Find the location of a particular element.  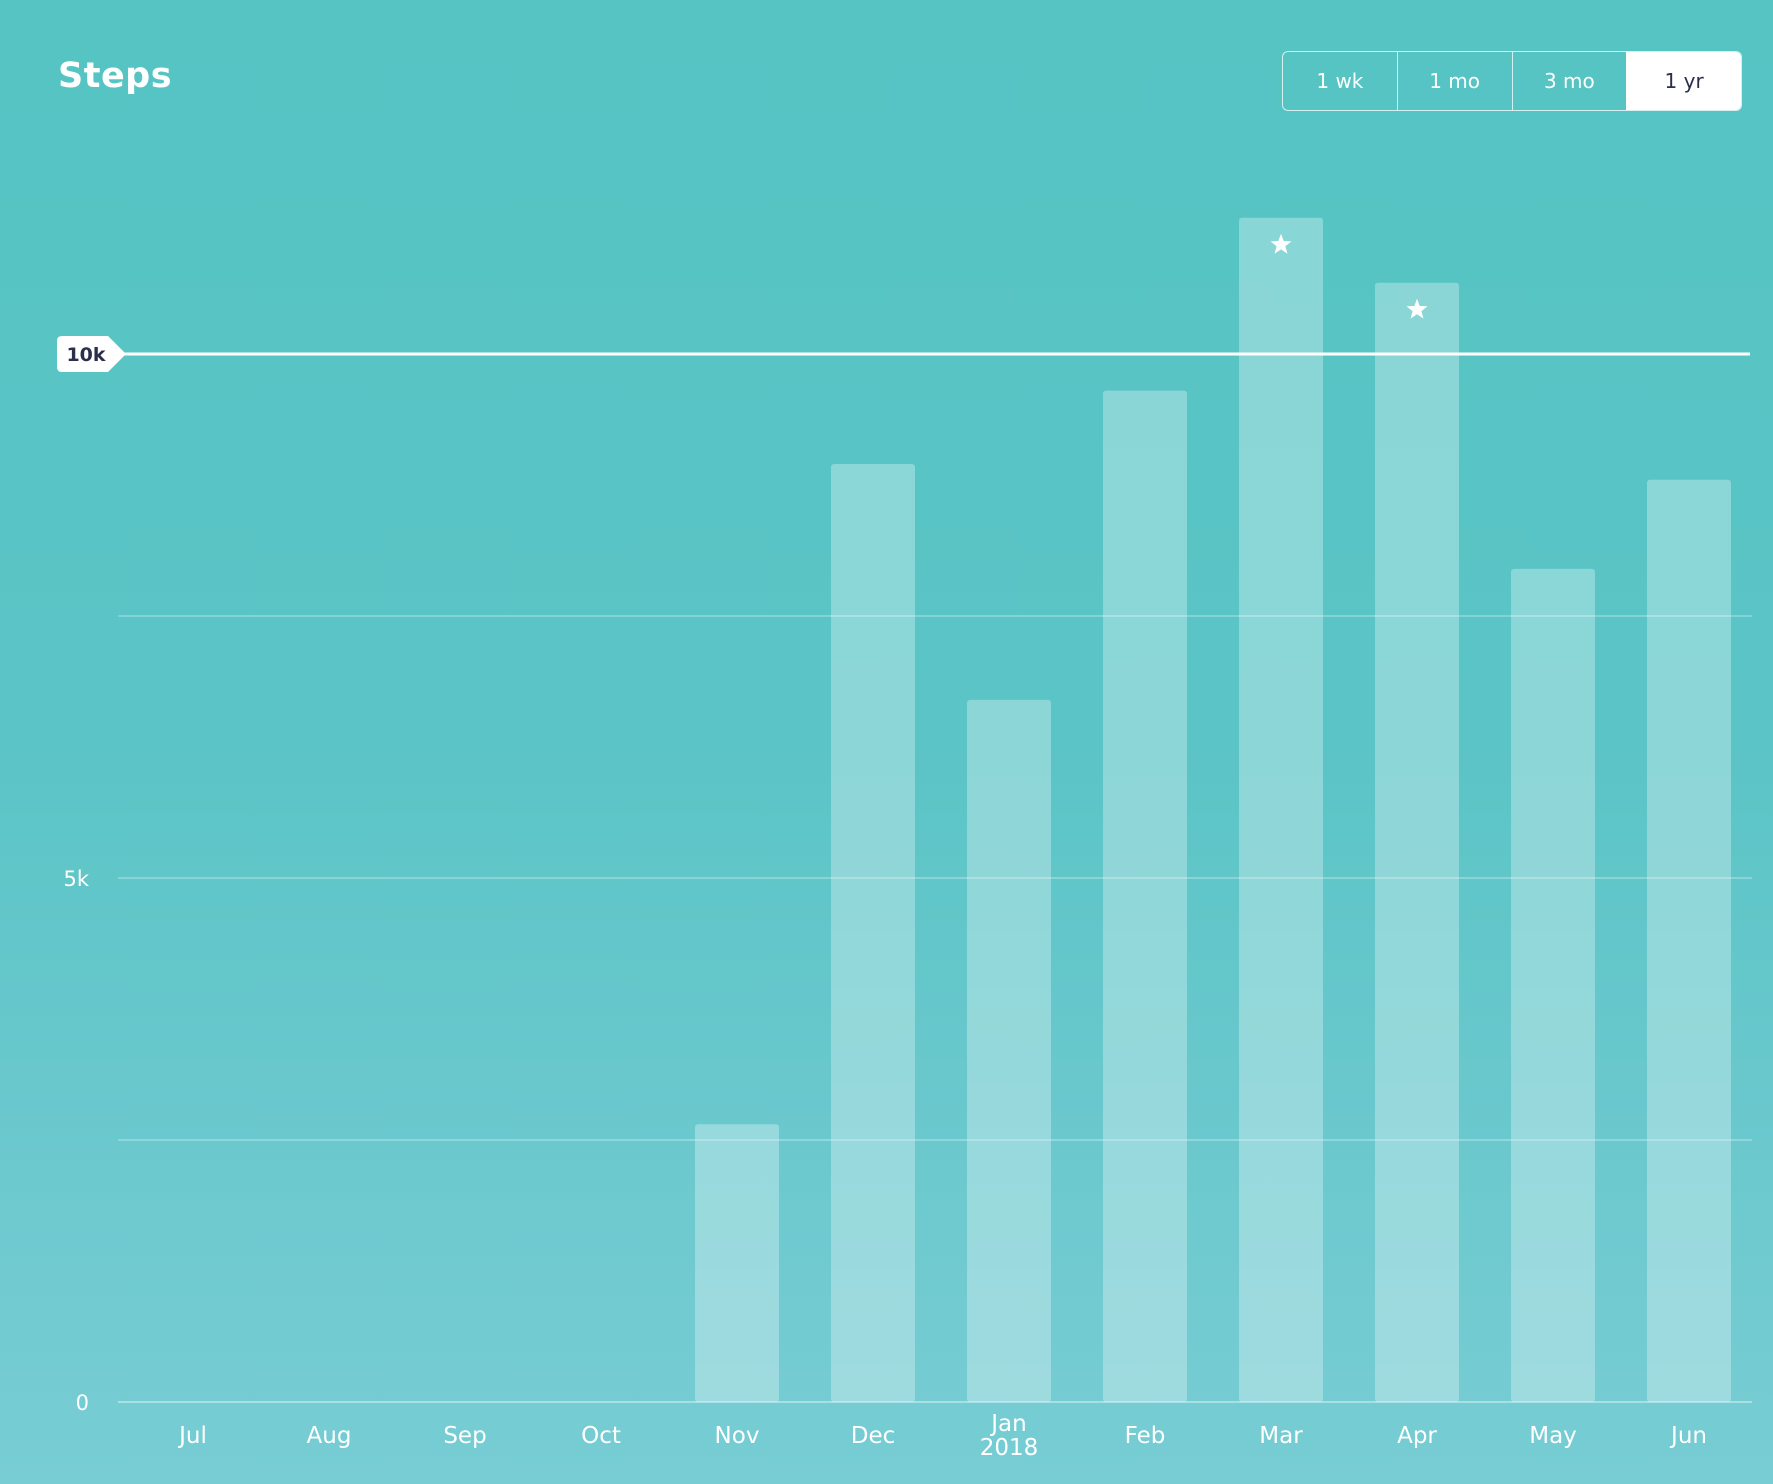

x-tick-label: Jun is located at coordinates (1688, 1436).